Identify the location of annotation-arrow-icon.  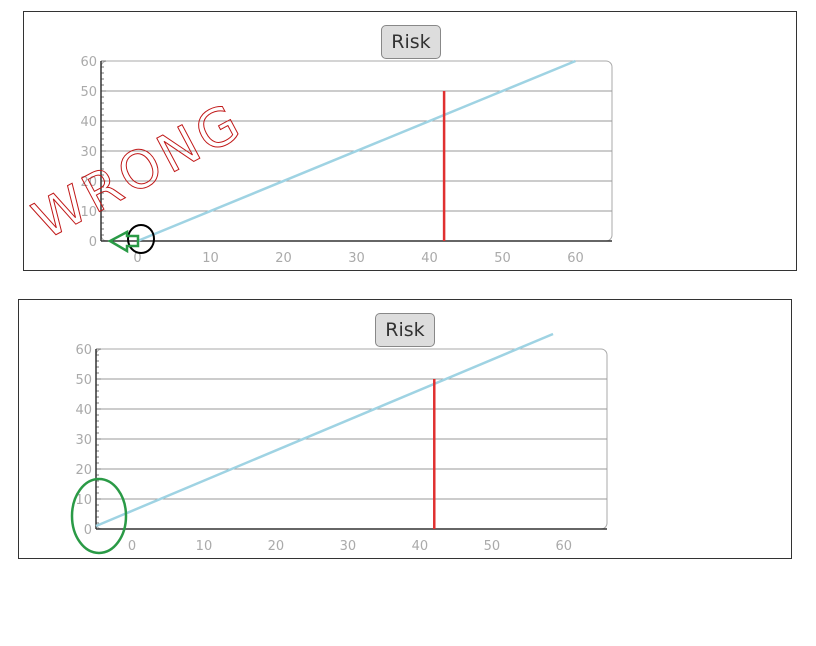
(123, 241).